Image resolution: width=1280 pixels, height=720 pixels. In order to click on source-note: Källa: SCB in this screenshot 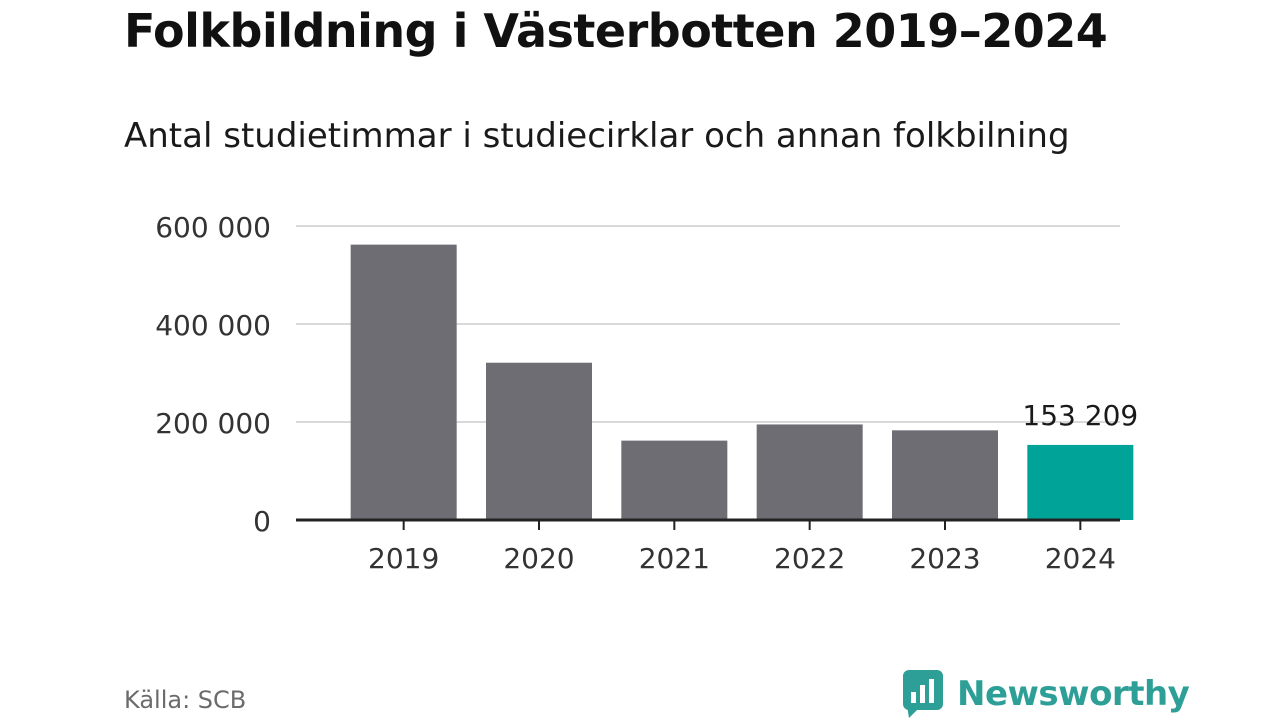, I will do `click(185, 700)`.